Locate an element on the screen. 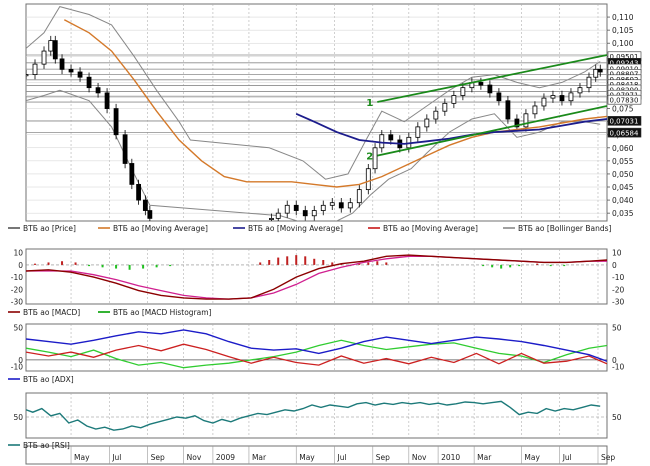 The image size is (650, 466). adx-ytick-left-2: -10 is located at coordinates (17, 366).